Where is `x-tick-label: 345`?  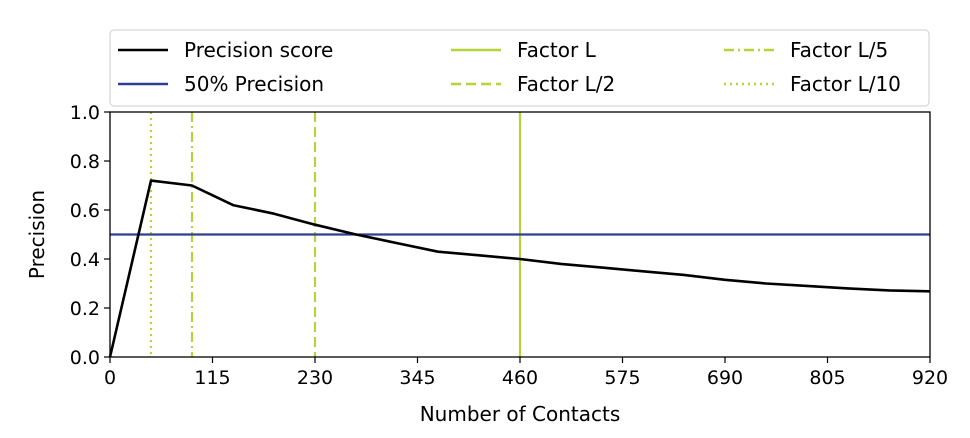
x-tick-label: 345 is located at coordinates (417, 378).